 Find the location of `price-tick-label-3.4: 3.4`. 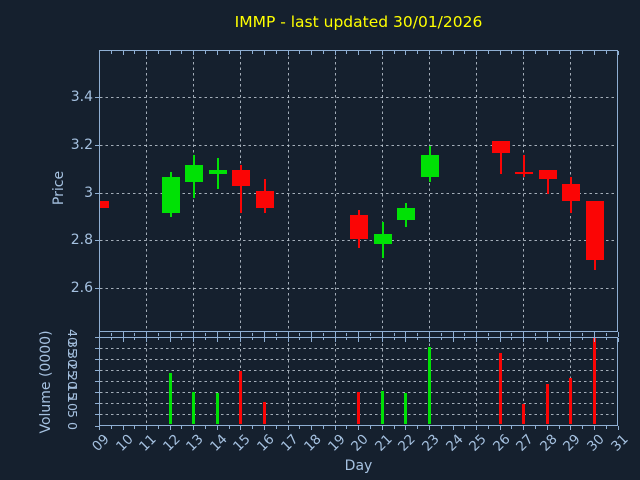

price-tick-label-3.4: 3.4 is located at coordinates (81, 97).